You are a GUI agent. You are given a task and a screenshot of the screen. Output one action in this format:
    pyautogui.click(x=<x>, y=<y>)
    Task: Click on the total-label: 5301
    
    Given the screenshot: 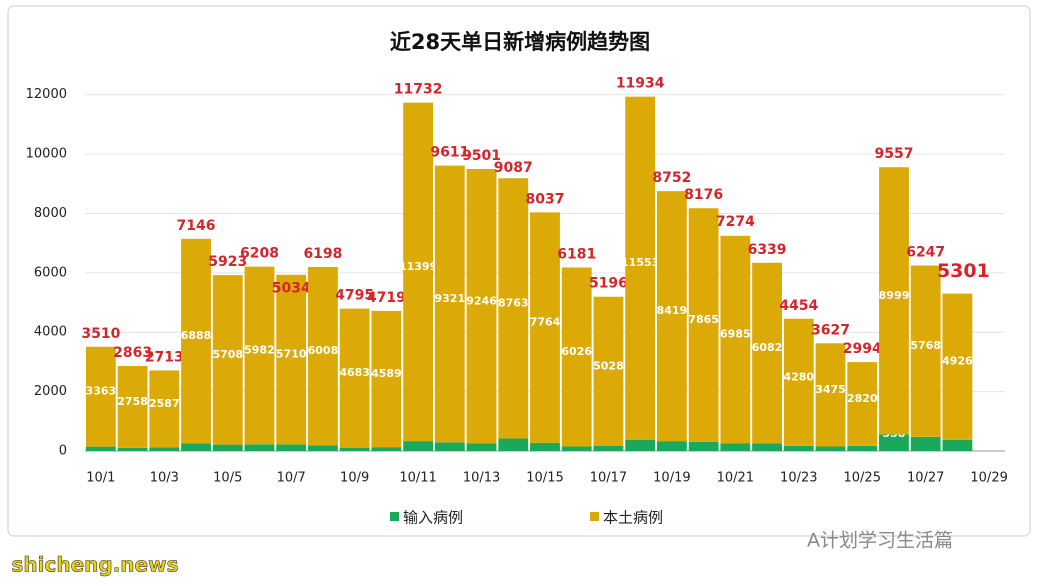 What is the action you would take?
    pyautogui.click(x=963, y=271)
    